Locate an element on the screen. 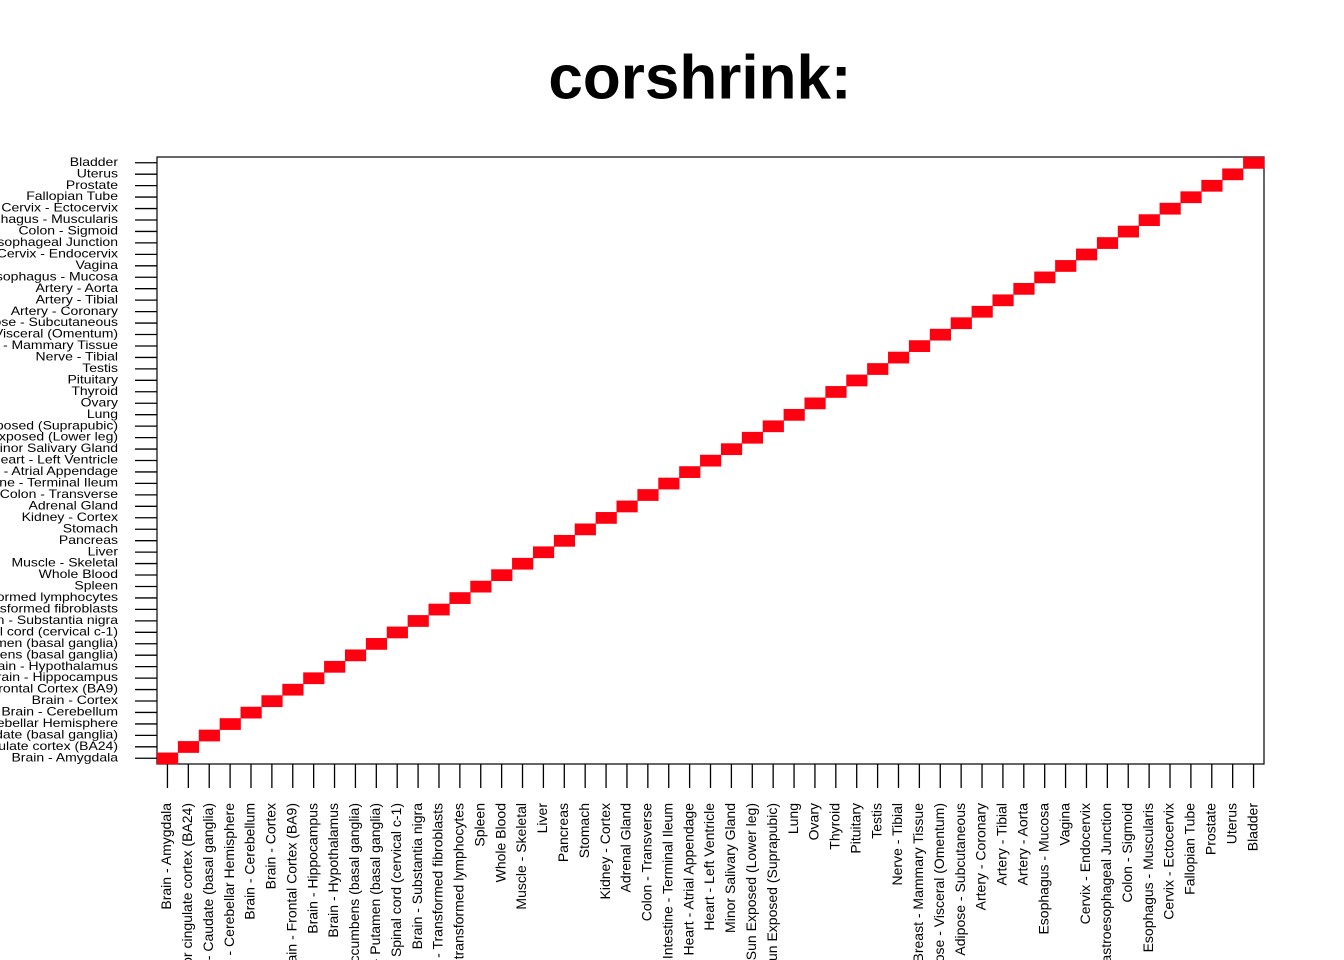 The height and width of the screenshot is (960, 1344). x-tick-label: Brain - Cerebellum is located at coordinates (250, 861).